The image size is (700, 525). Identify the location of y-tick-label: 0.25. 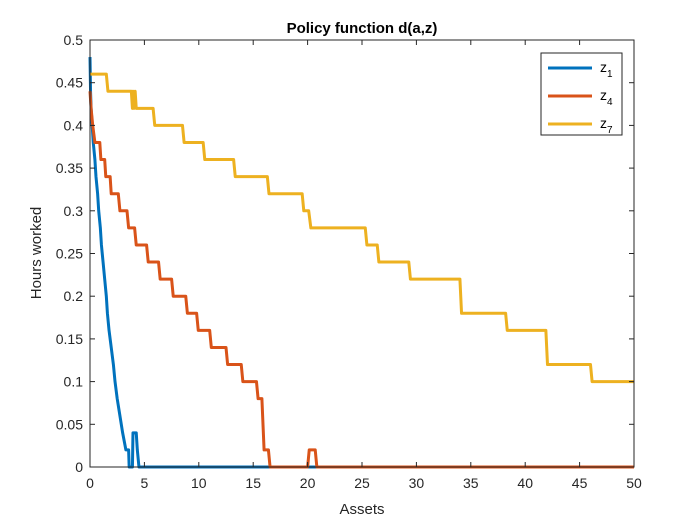
(69, 254).